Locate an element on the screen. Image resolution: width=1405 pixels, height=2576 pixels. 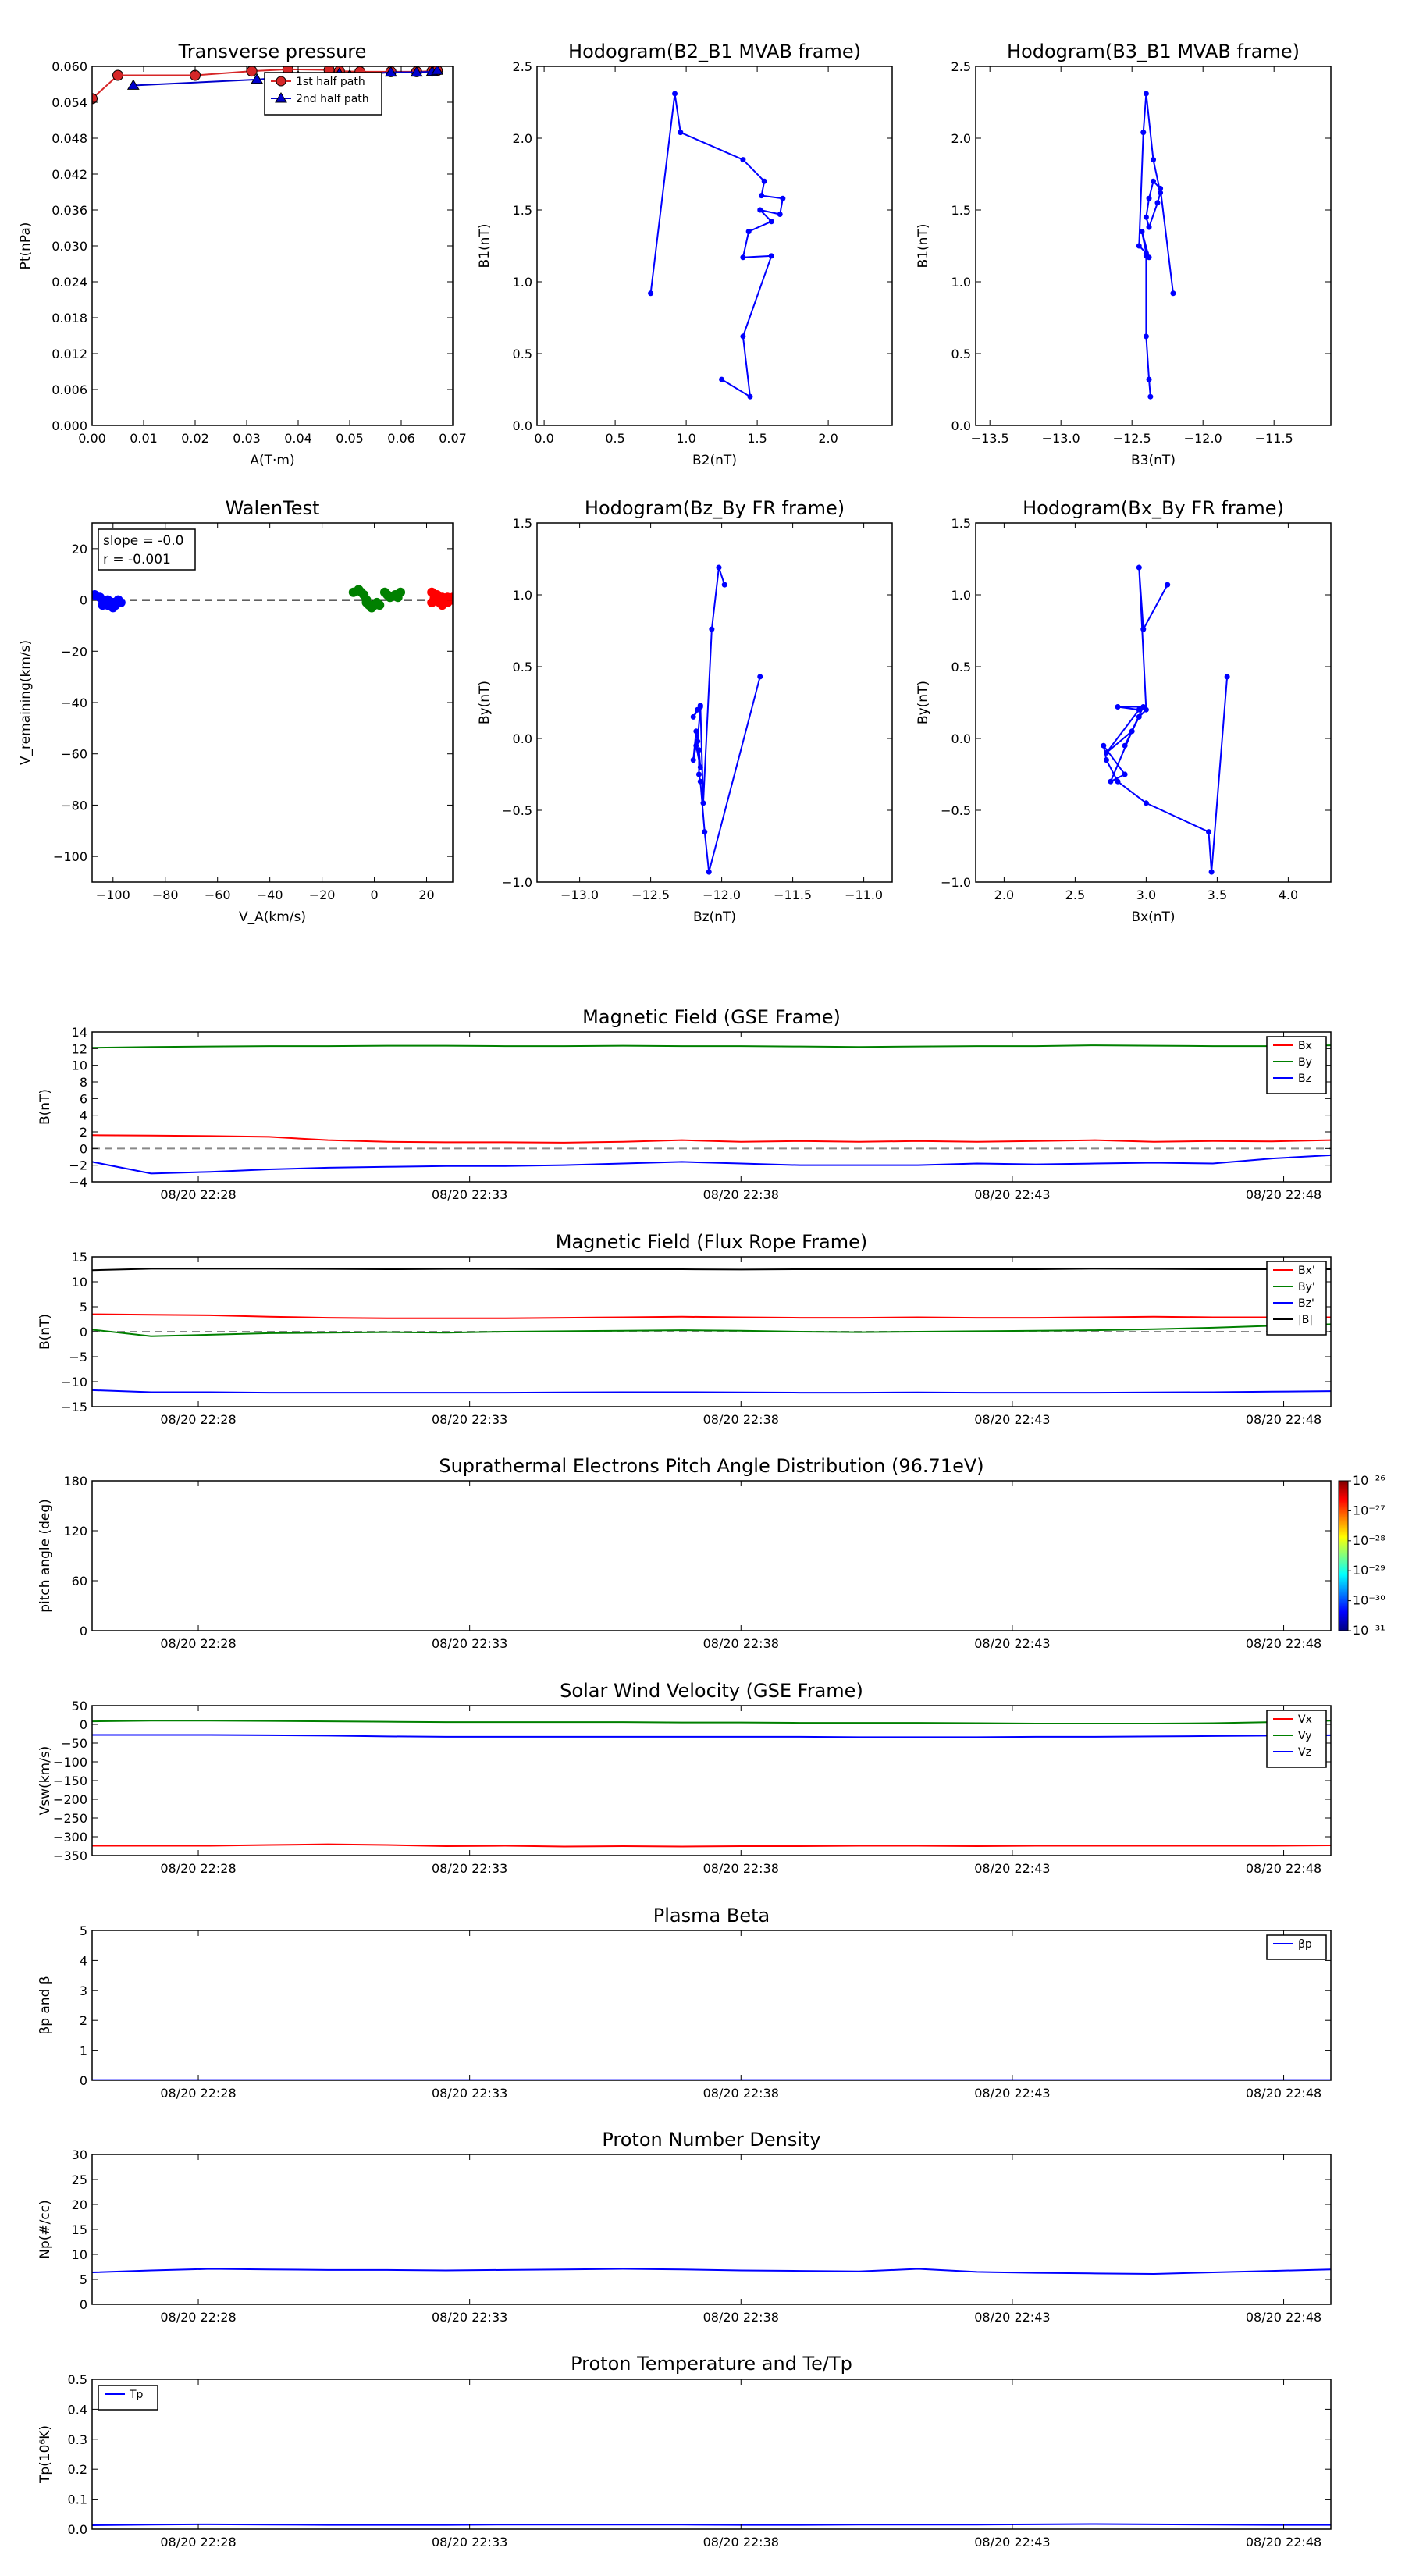
x-axis-label: Bz(nT) is located at coordinates (715, 917).